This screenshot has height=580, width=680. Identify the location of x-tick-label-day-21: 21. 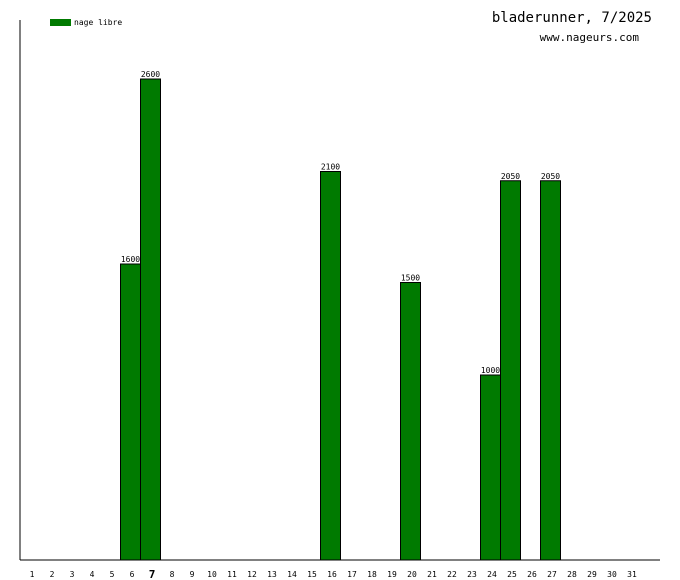
(432, 574).